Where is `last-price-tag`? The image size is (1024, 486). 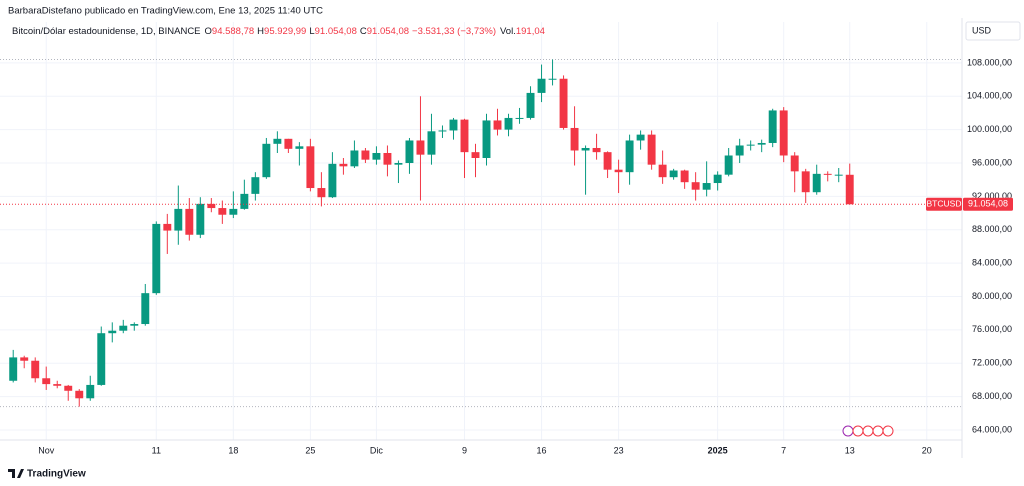
last-price-tag is located at coordinates (988, 204).